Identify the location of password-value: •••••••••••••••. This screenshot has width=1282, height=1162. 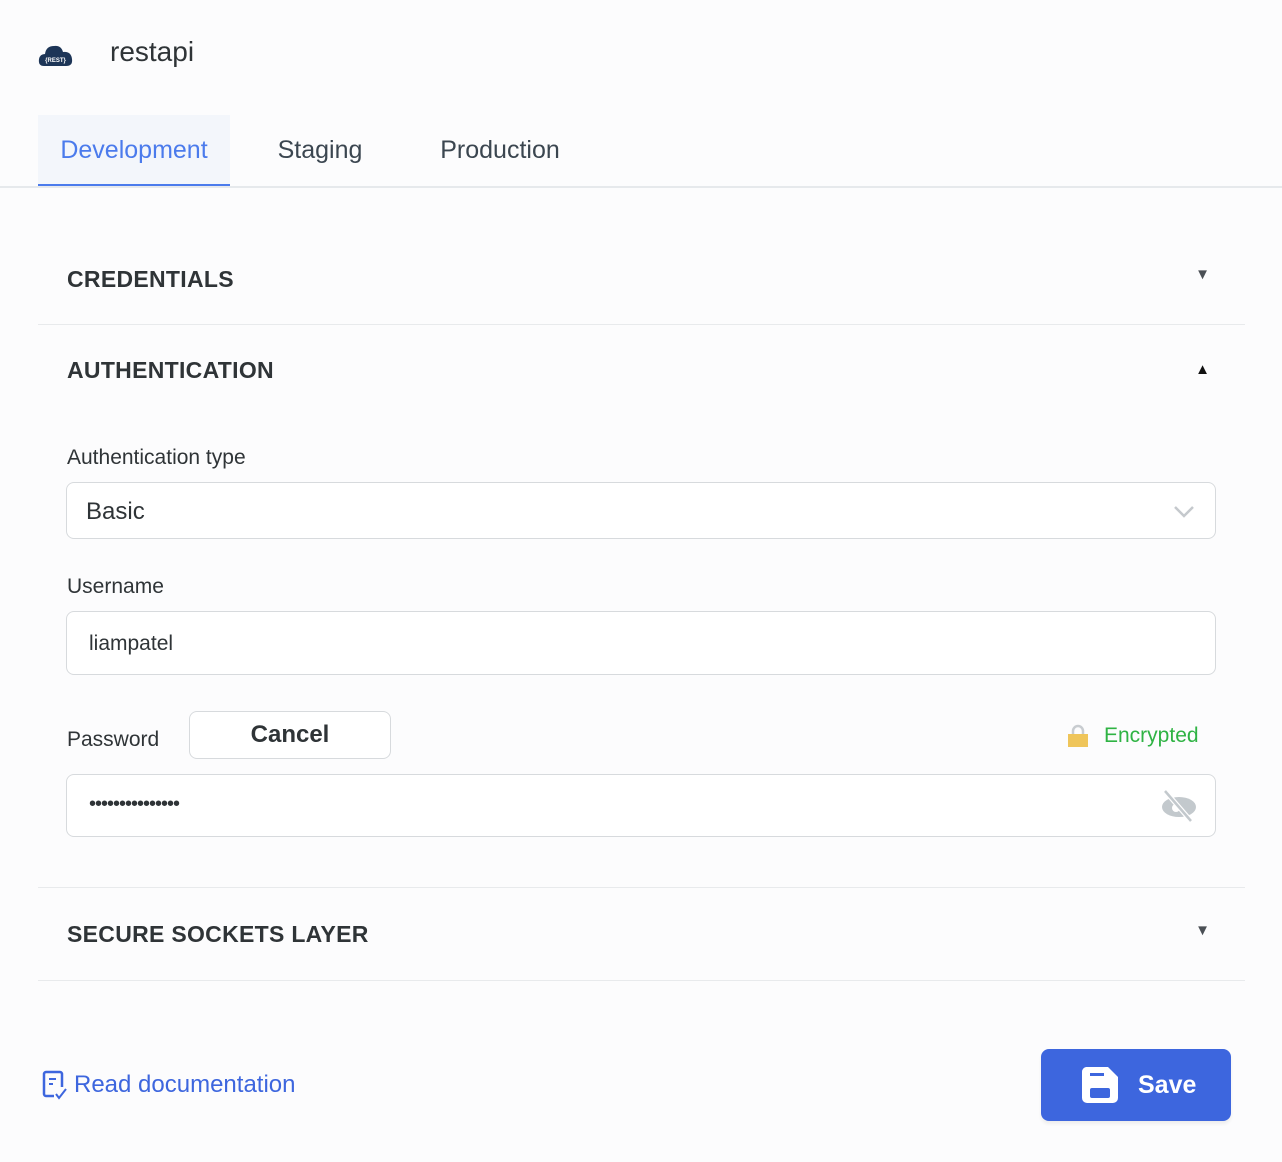
(134, 804).